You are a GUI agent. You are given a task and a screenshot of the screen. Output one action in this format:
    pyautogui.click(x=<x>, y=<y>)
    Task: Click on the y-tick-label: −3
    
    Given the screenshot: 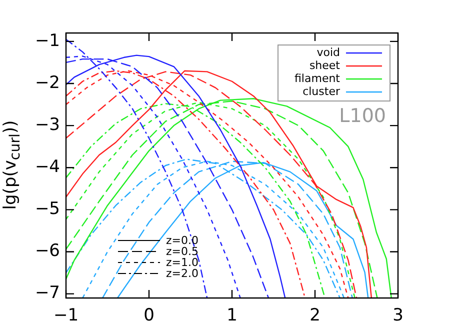 What is the action you would take?
    pyautogui.click(x=47, y=124)
    